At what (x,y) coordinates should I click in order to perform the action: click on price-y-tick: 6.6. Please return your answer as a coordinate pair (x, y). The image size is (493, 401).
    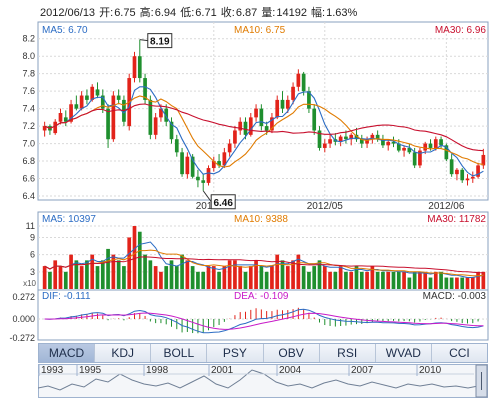
    Looking at the image, I should click on (28, 179).